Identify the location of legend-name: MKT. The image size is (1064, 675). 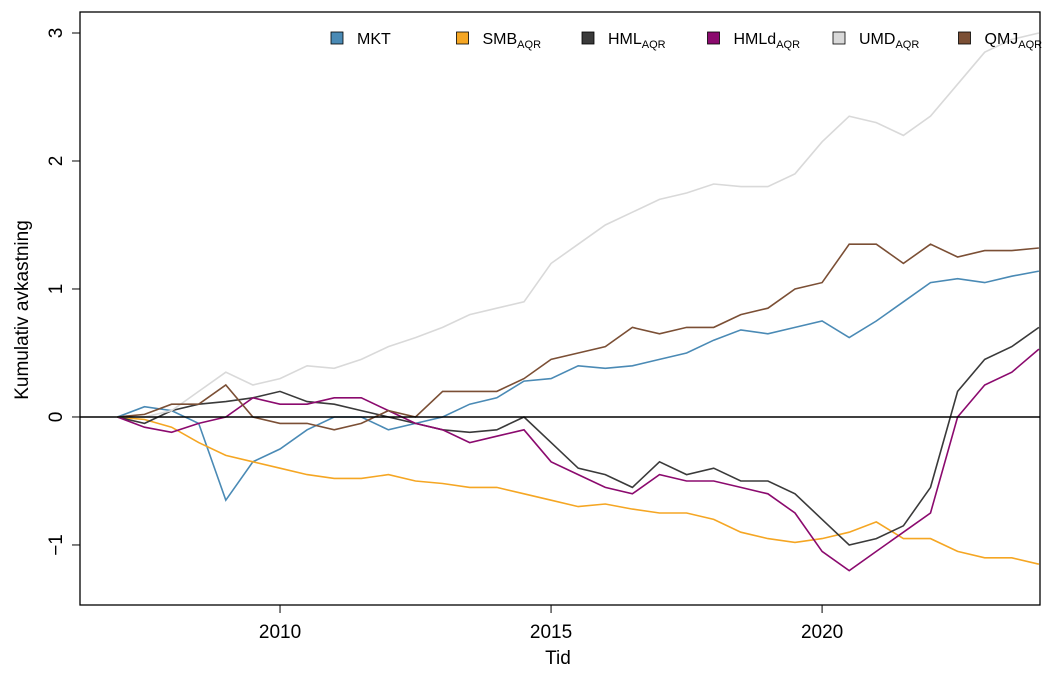
(374, 39).